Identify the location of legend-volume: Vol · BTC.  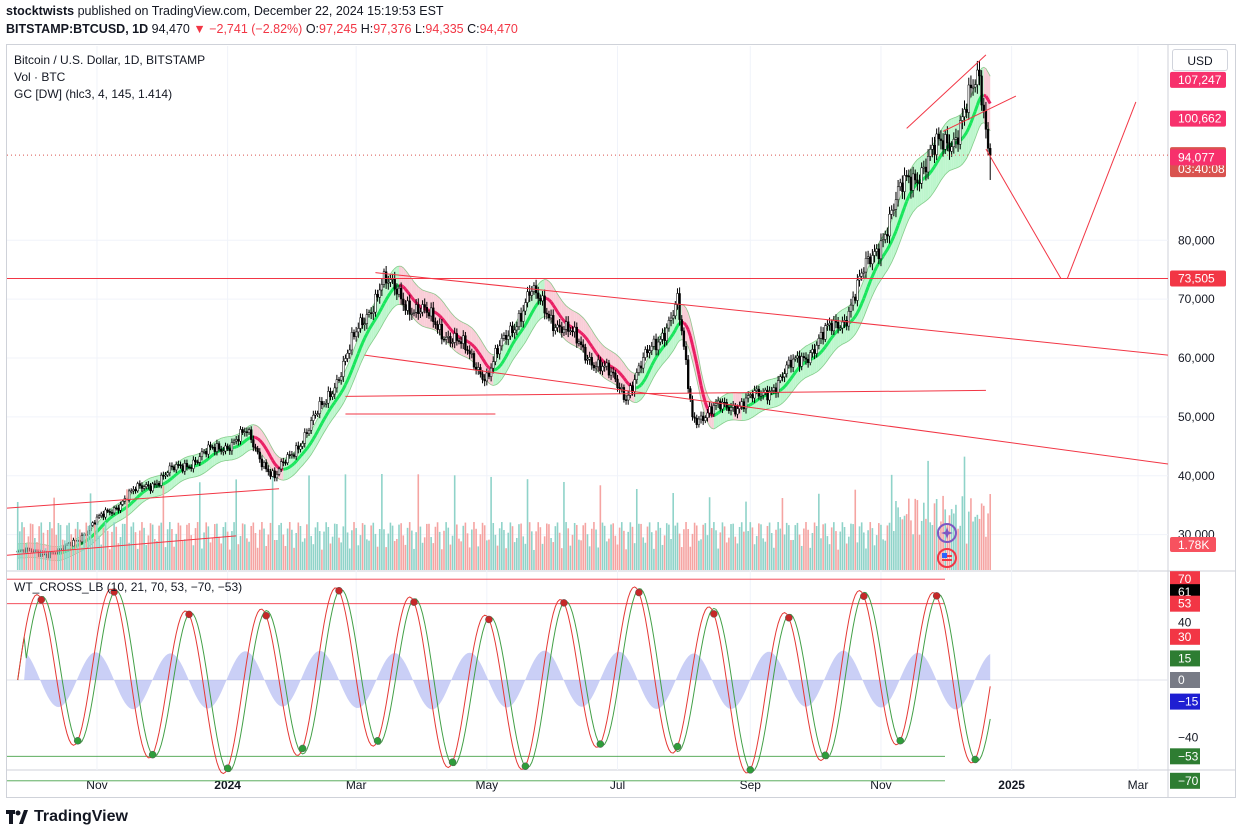
(40, 77).